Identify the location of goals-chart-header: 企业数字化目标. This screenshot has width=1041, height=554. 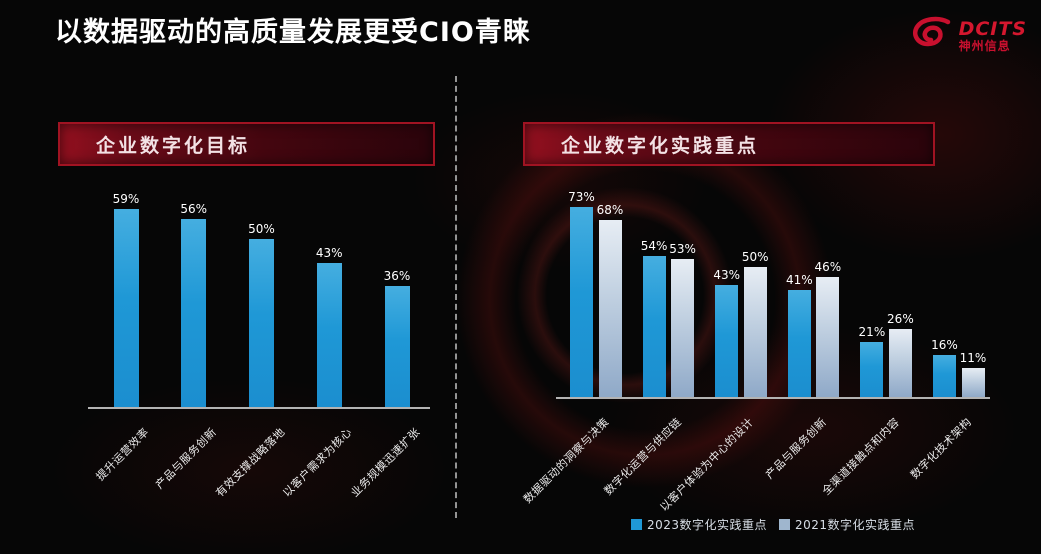
(246, 144).